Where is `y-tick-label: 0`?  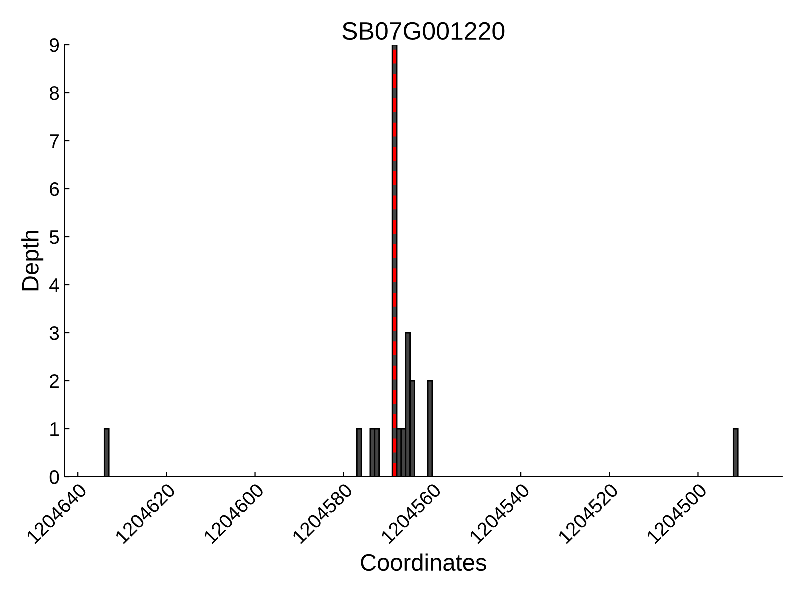 y-tick-label: 0 is located at coordinates (55, 477).